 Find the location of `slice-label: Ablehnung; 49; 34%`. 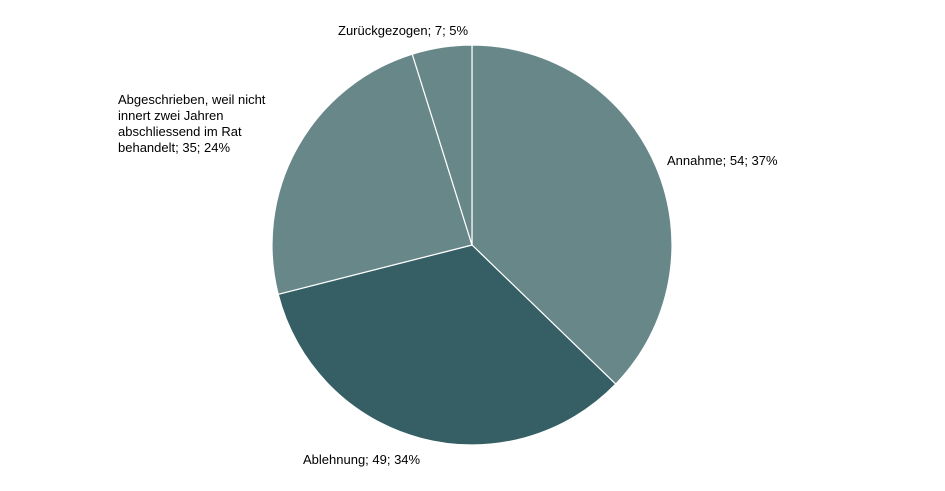

slice-label: Ablehnung; 49; 34% is located at coordinates (362, 459).